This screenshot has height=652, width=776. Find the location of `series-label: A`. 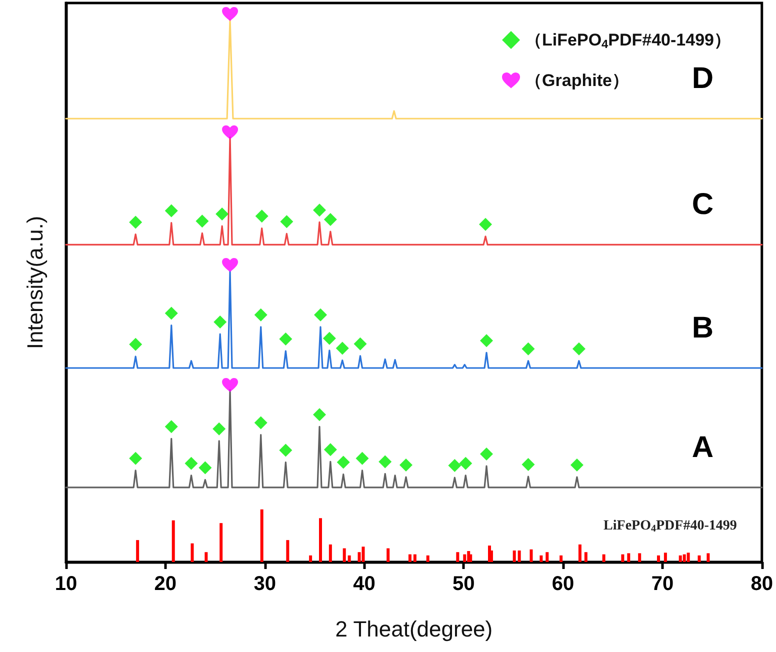

series-label: A is located at coordinates (703, 447).